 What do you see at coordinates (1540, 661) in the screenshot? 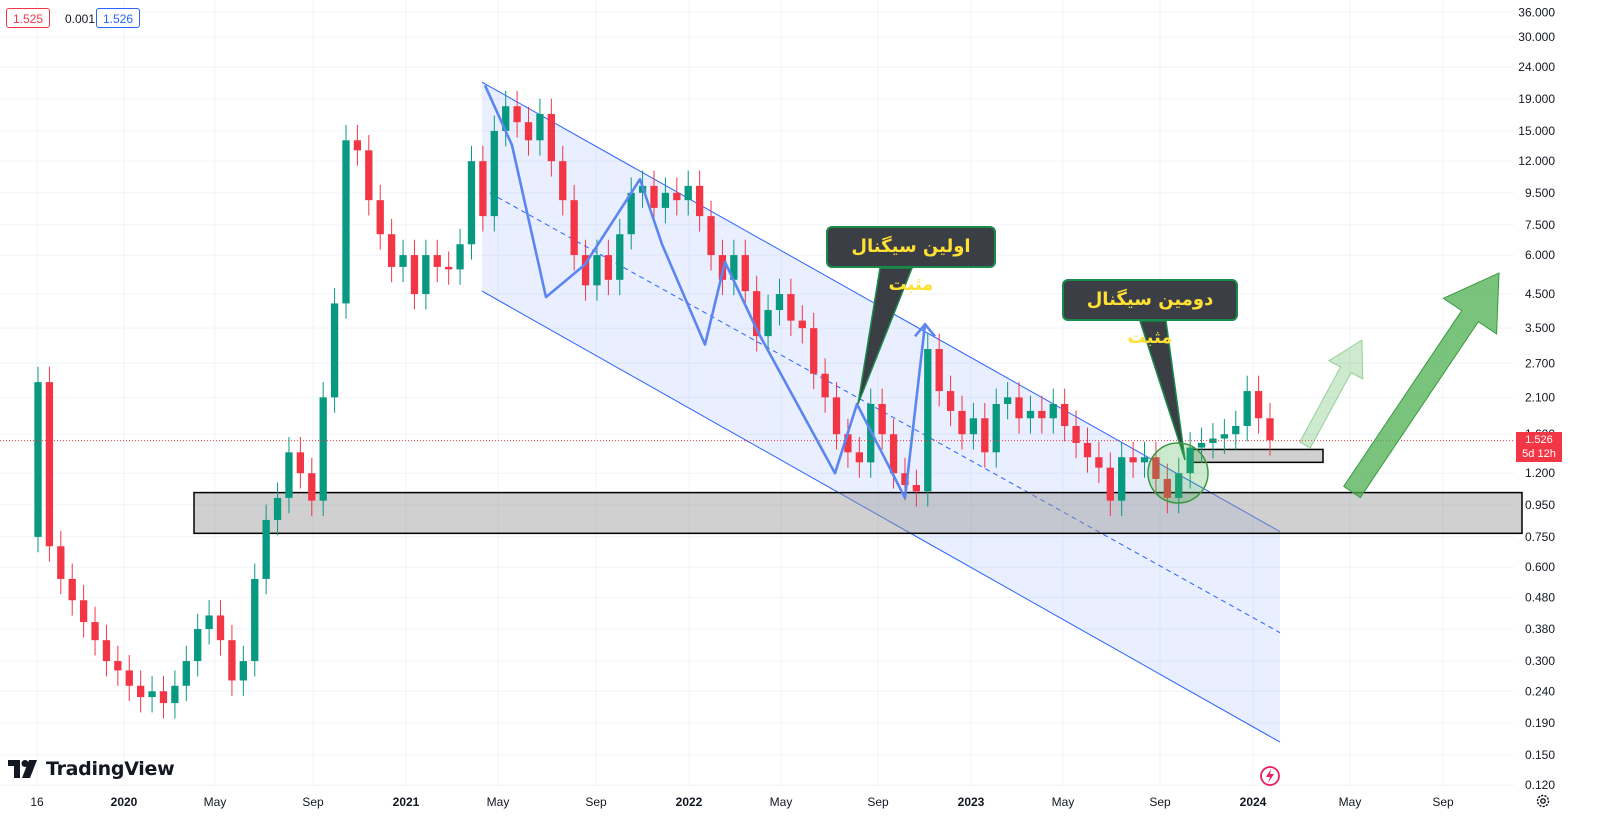
I see `y-tick-label: 0.300` at bounding box center [1540, 661].